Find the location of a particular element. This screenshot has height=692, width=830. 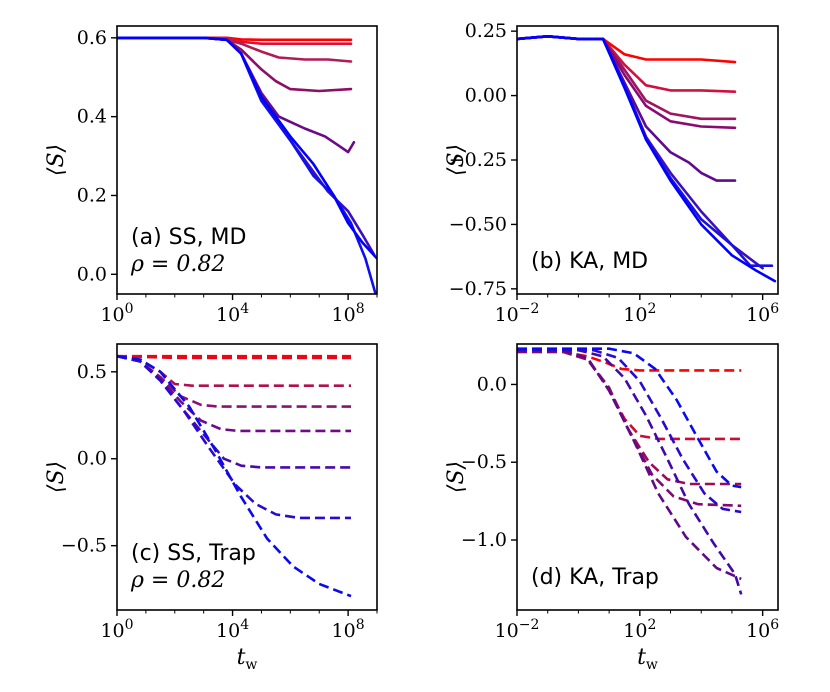

y-tick-label: 0.5 is located at coordinates (92, 372).